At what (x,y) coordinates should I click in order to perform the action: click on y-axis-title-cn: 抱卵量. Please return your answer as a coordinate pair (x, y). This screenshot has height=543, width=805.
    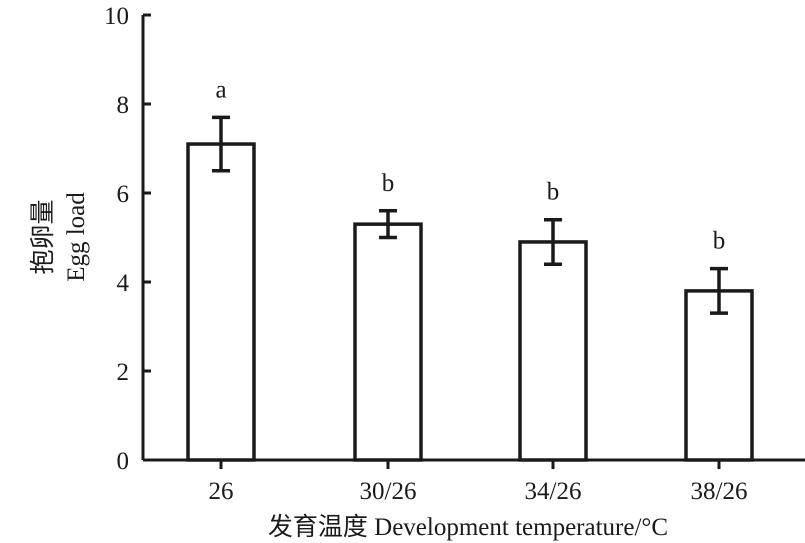
    Looking at the image, I should click on (43, 236).